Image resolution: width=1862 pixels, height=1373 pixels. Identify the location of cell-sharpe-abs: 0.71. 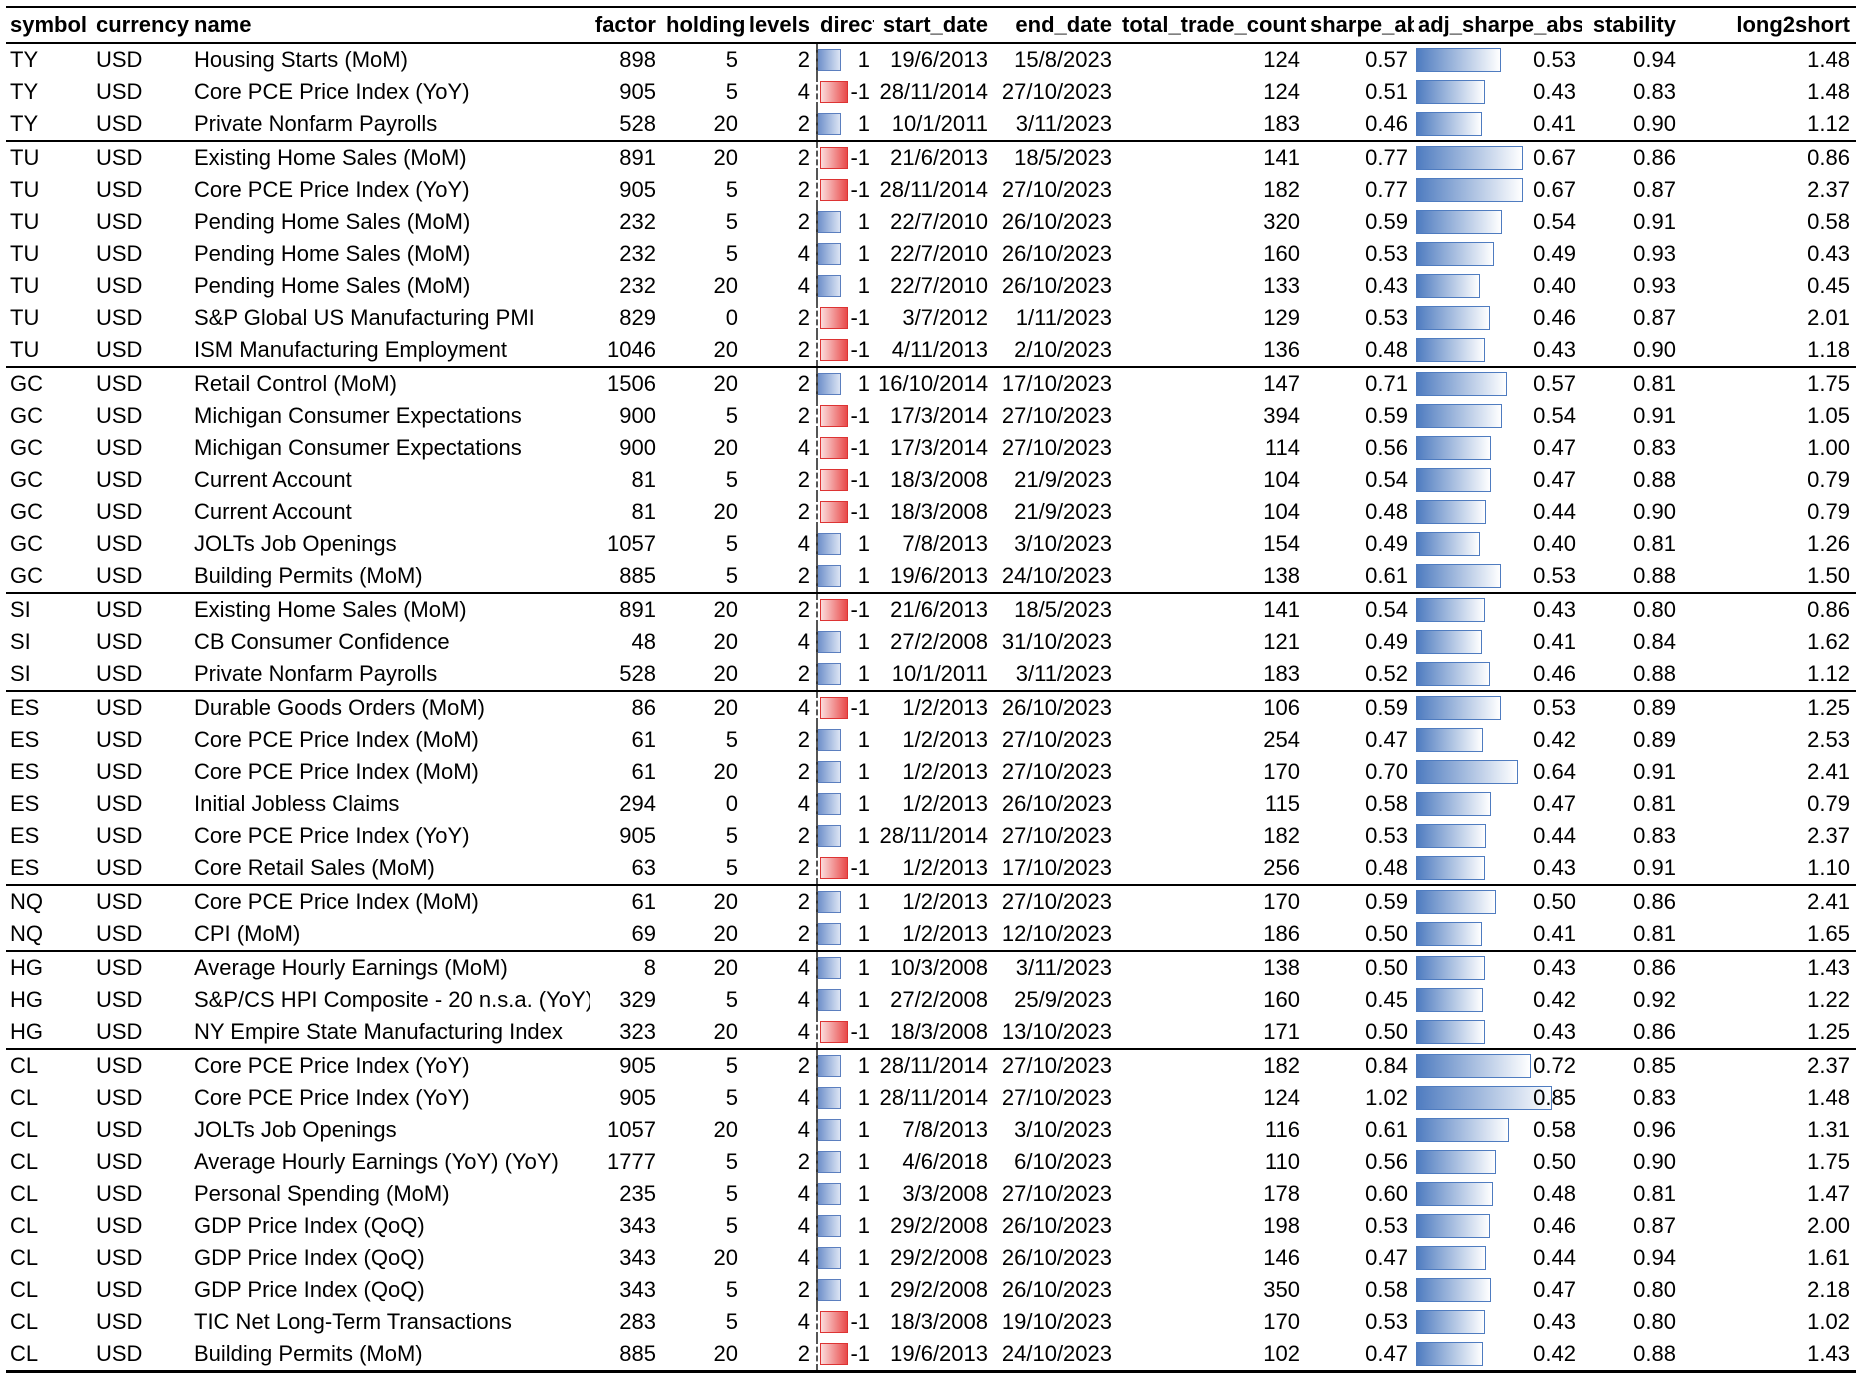
(1360, 383).